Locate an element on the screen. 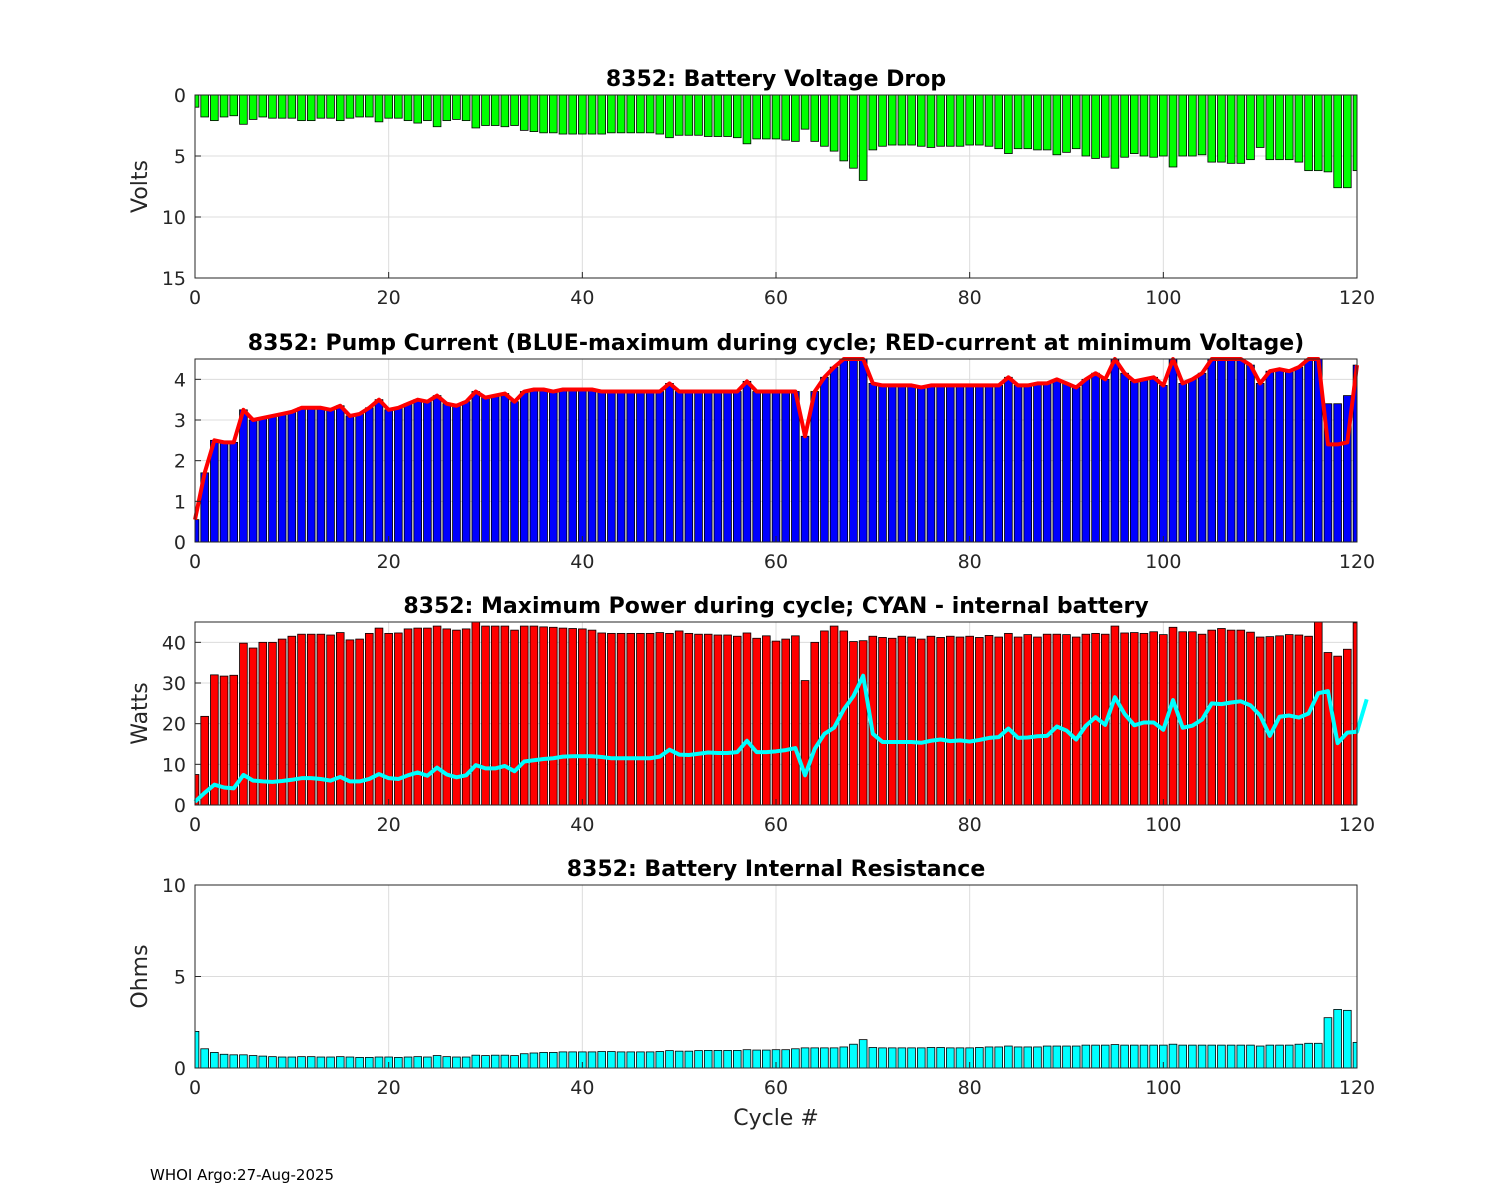 This screenshot has width=1500, height=1200. y-tick-label: 40 is located at coordinates (174, 643).